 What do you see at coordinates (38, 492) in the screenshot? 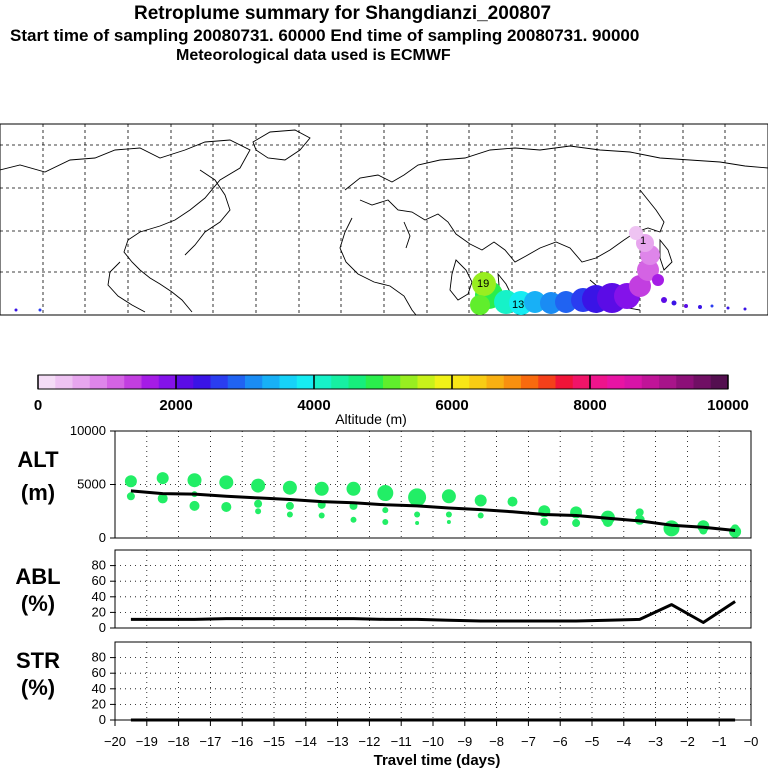
I see `y-axis-label: (m)` at bounding box center [38, 492].